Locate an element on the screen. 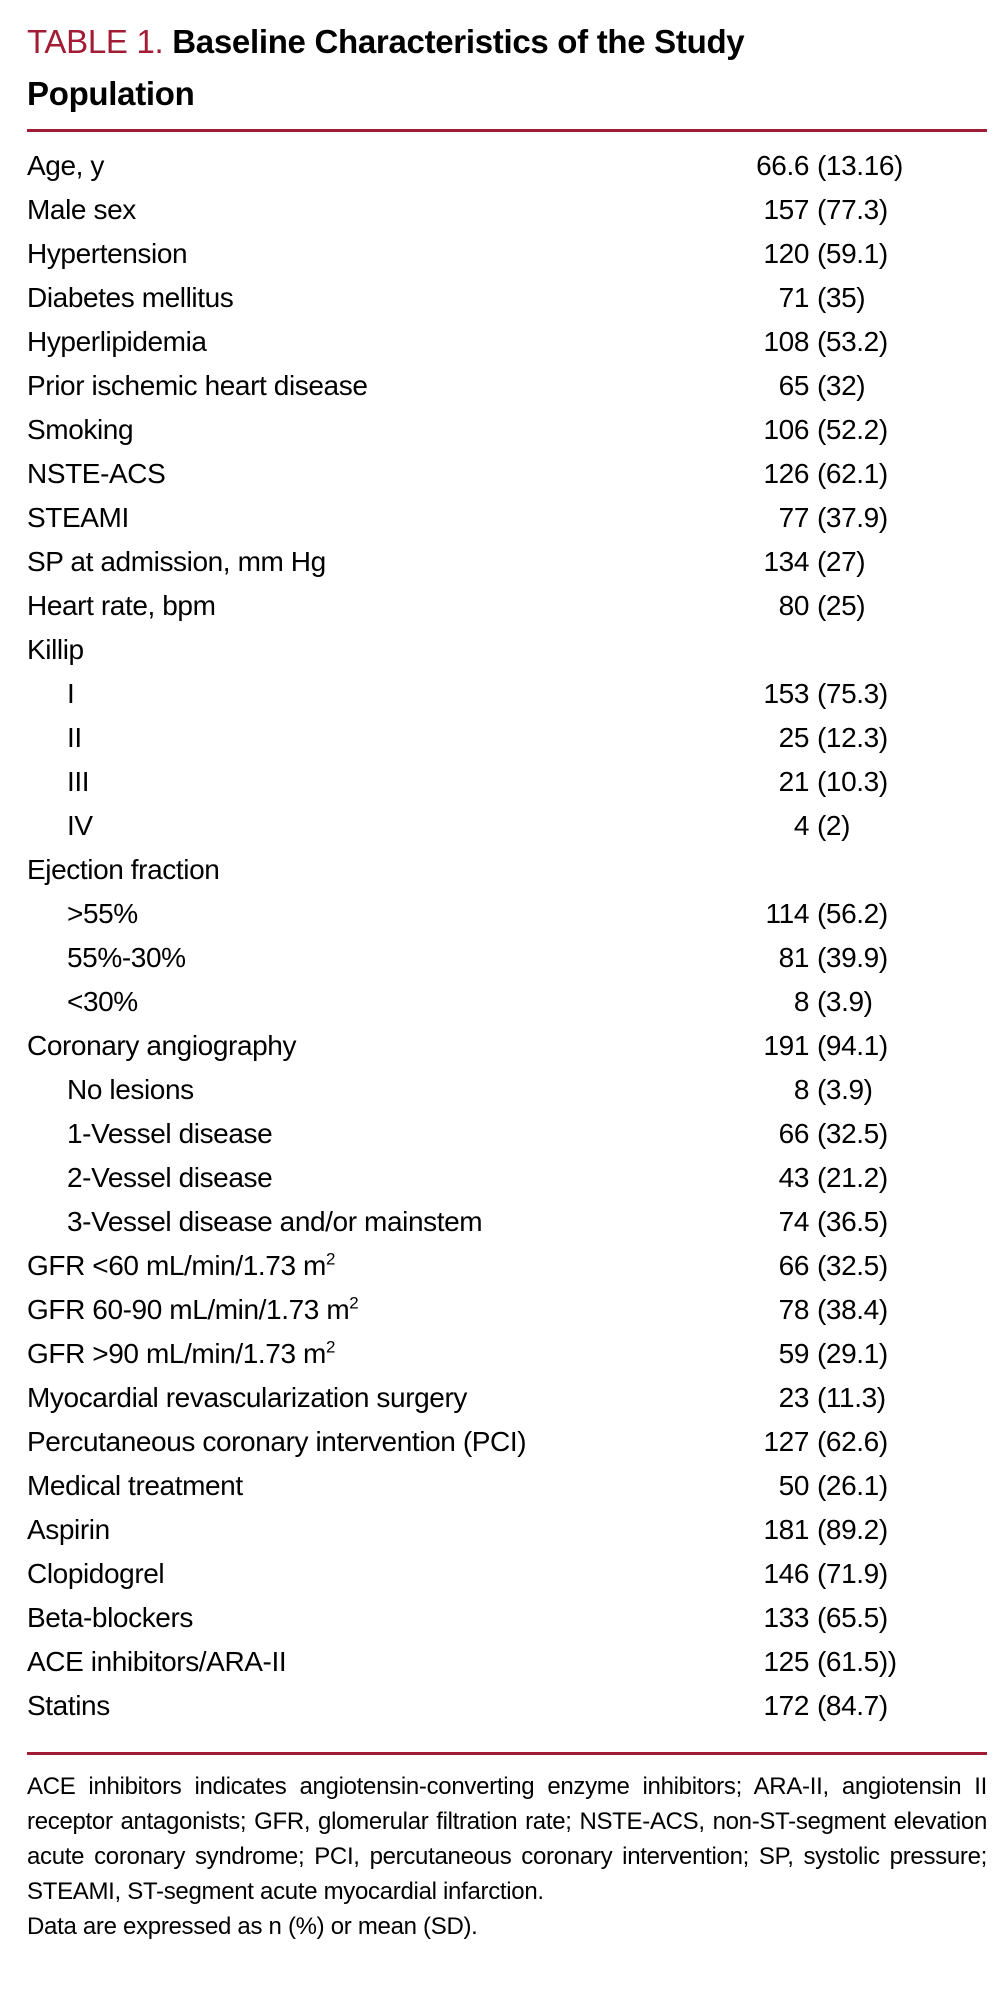 This screenshot has height=2008, width=1008. row-value: 120 (59.1) is located at coordinates (862, 254).